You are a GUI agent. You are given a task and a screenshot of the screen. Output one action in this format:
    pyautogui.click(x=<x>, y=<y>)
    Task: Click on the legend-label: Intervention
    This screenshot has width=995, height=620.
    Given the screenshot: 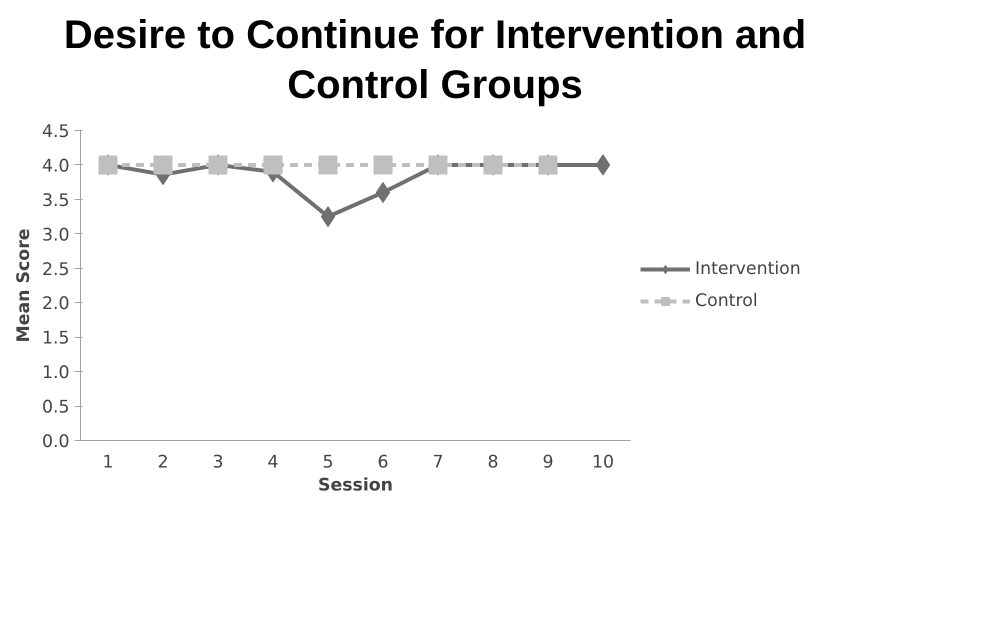 What is the action you would take?
    pyautogui.click(x=748, y=269)
    